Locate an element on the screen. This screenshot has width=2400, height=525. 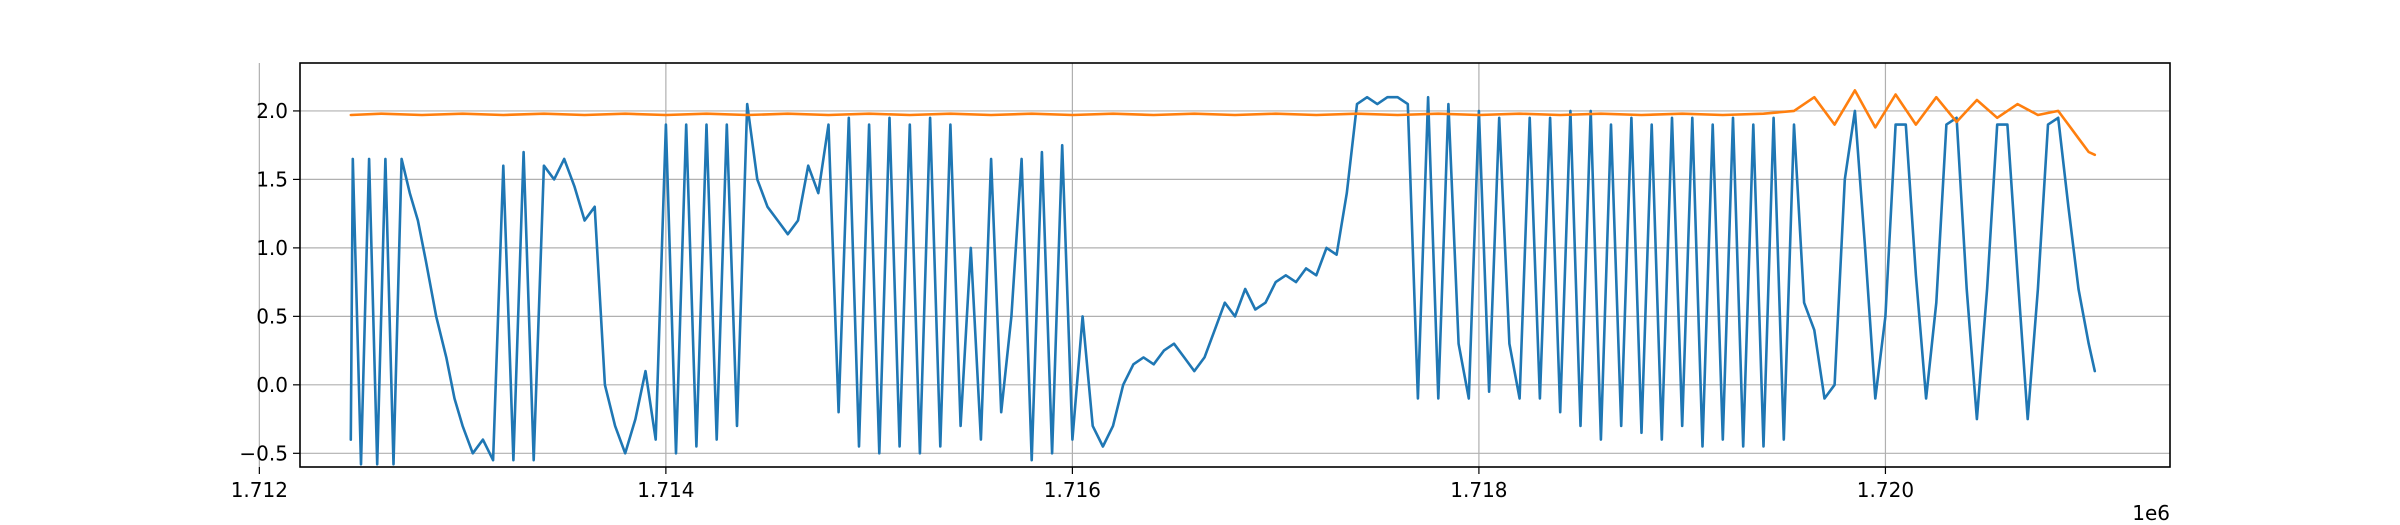
x-tick-label: 1.716 is located at coordinates (1072, 490).